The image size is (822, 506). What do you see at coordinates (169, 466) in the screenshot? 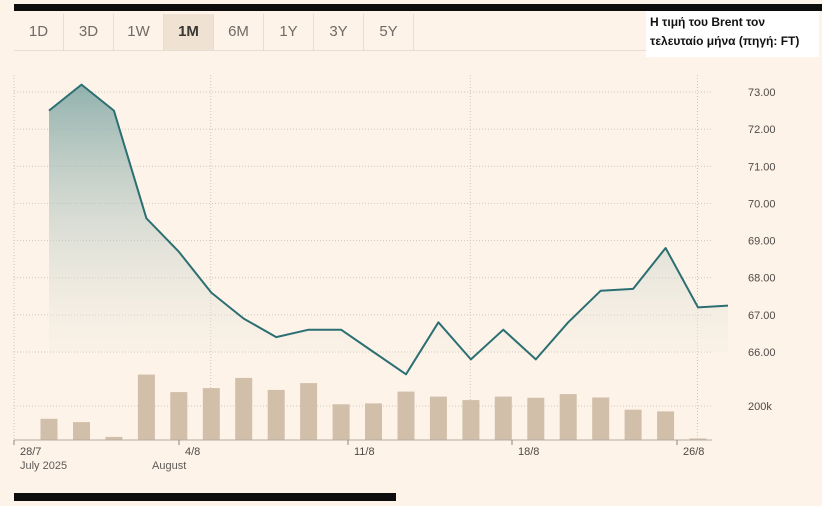
I see `month-label-august: August` at bounding box center [169, 466].